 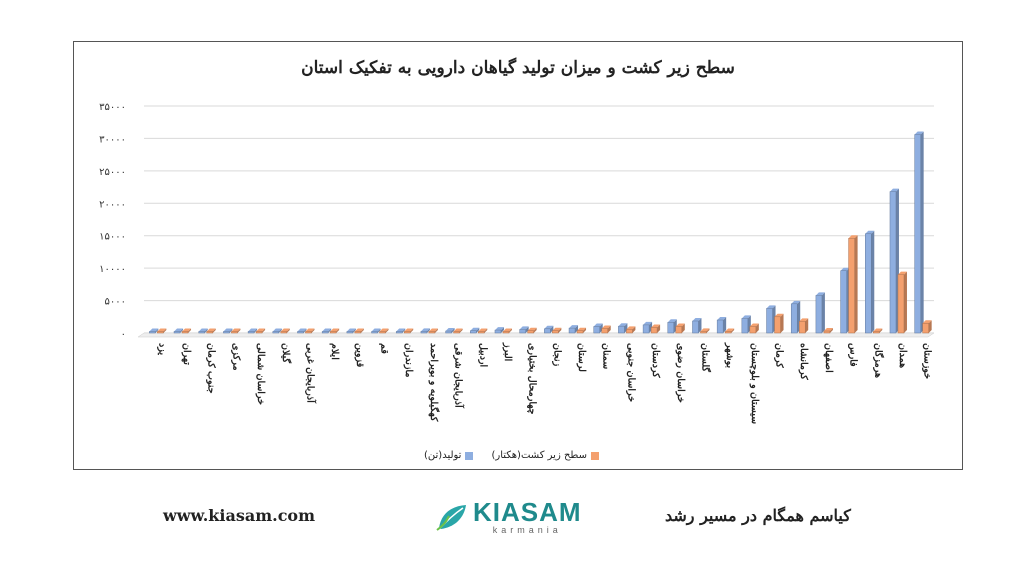 I want to click on x-tick-label: مازندران, so click(x=408, y=360).